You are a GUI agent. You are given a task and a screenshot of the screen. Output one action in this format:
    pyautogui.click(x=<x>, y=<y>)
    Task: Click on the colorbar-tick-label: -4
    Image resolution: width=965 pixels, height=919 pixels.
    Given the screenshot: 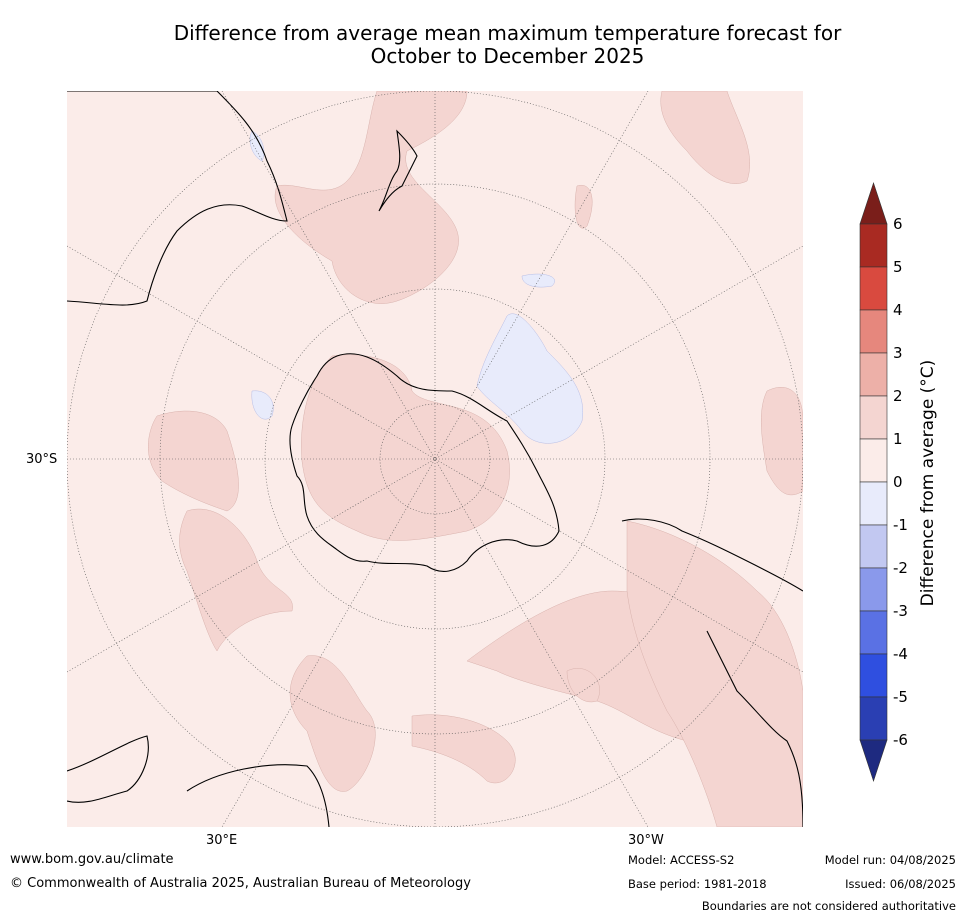 What is the action you would take?
    pyautogui.click(x=900, y=654)
    